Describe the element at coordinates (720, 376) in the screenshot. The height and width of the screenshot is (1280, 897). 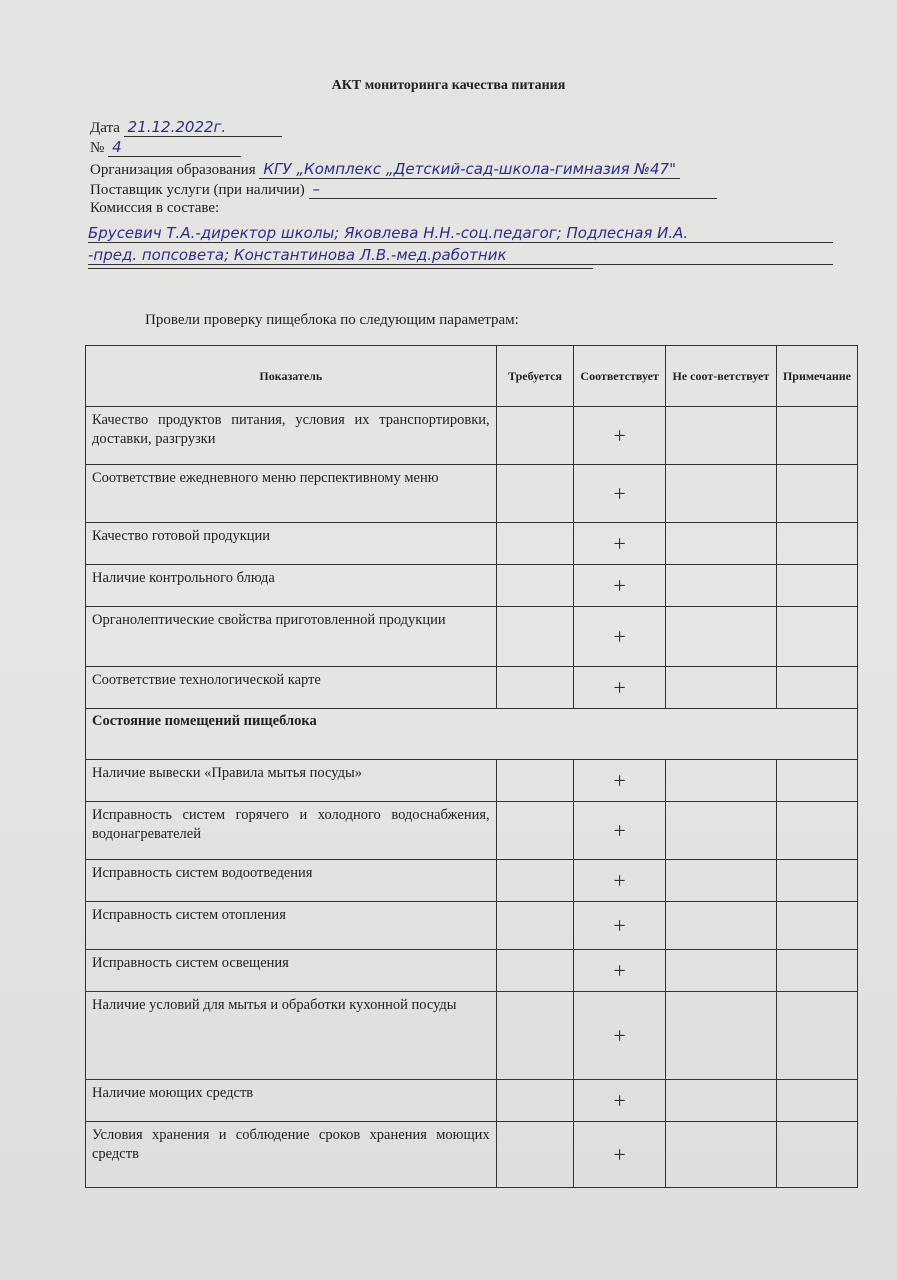
I see `header-noncompliant: Не соот-ветствует` at that location.